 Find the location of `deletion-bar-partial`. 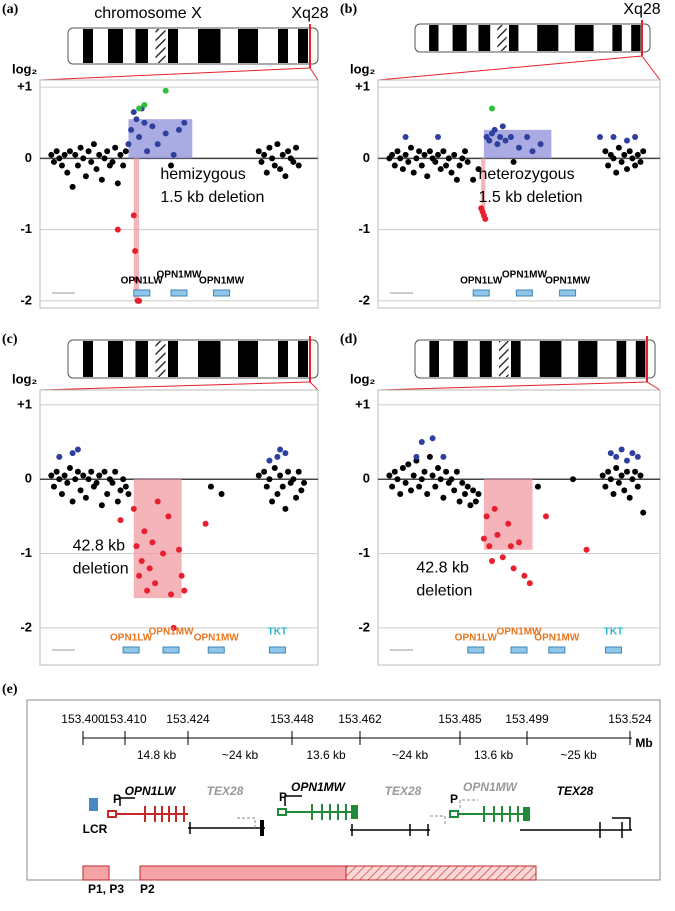

deletion-bar-partial is located at coordinates (441, 873).